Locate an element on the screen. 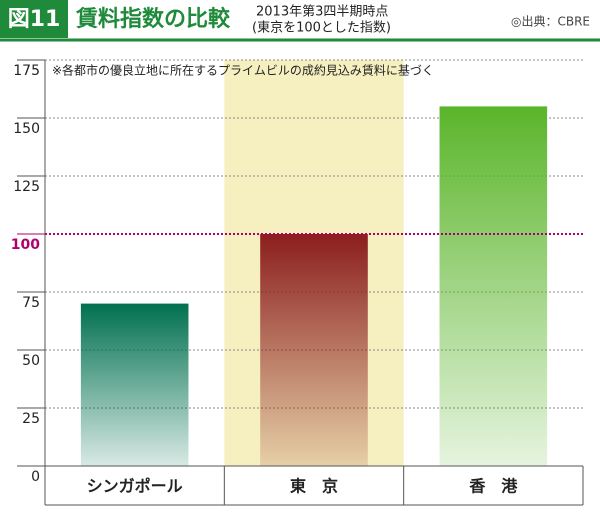  y-tick-label: 25 is located at coordinates (31, 419).